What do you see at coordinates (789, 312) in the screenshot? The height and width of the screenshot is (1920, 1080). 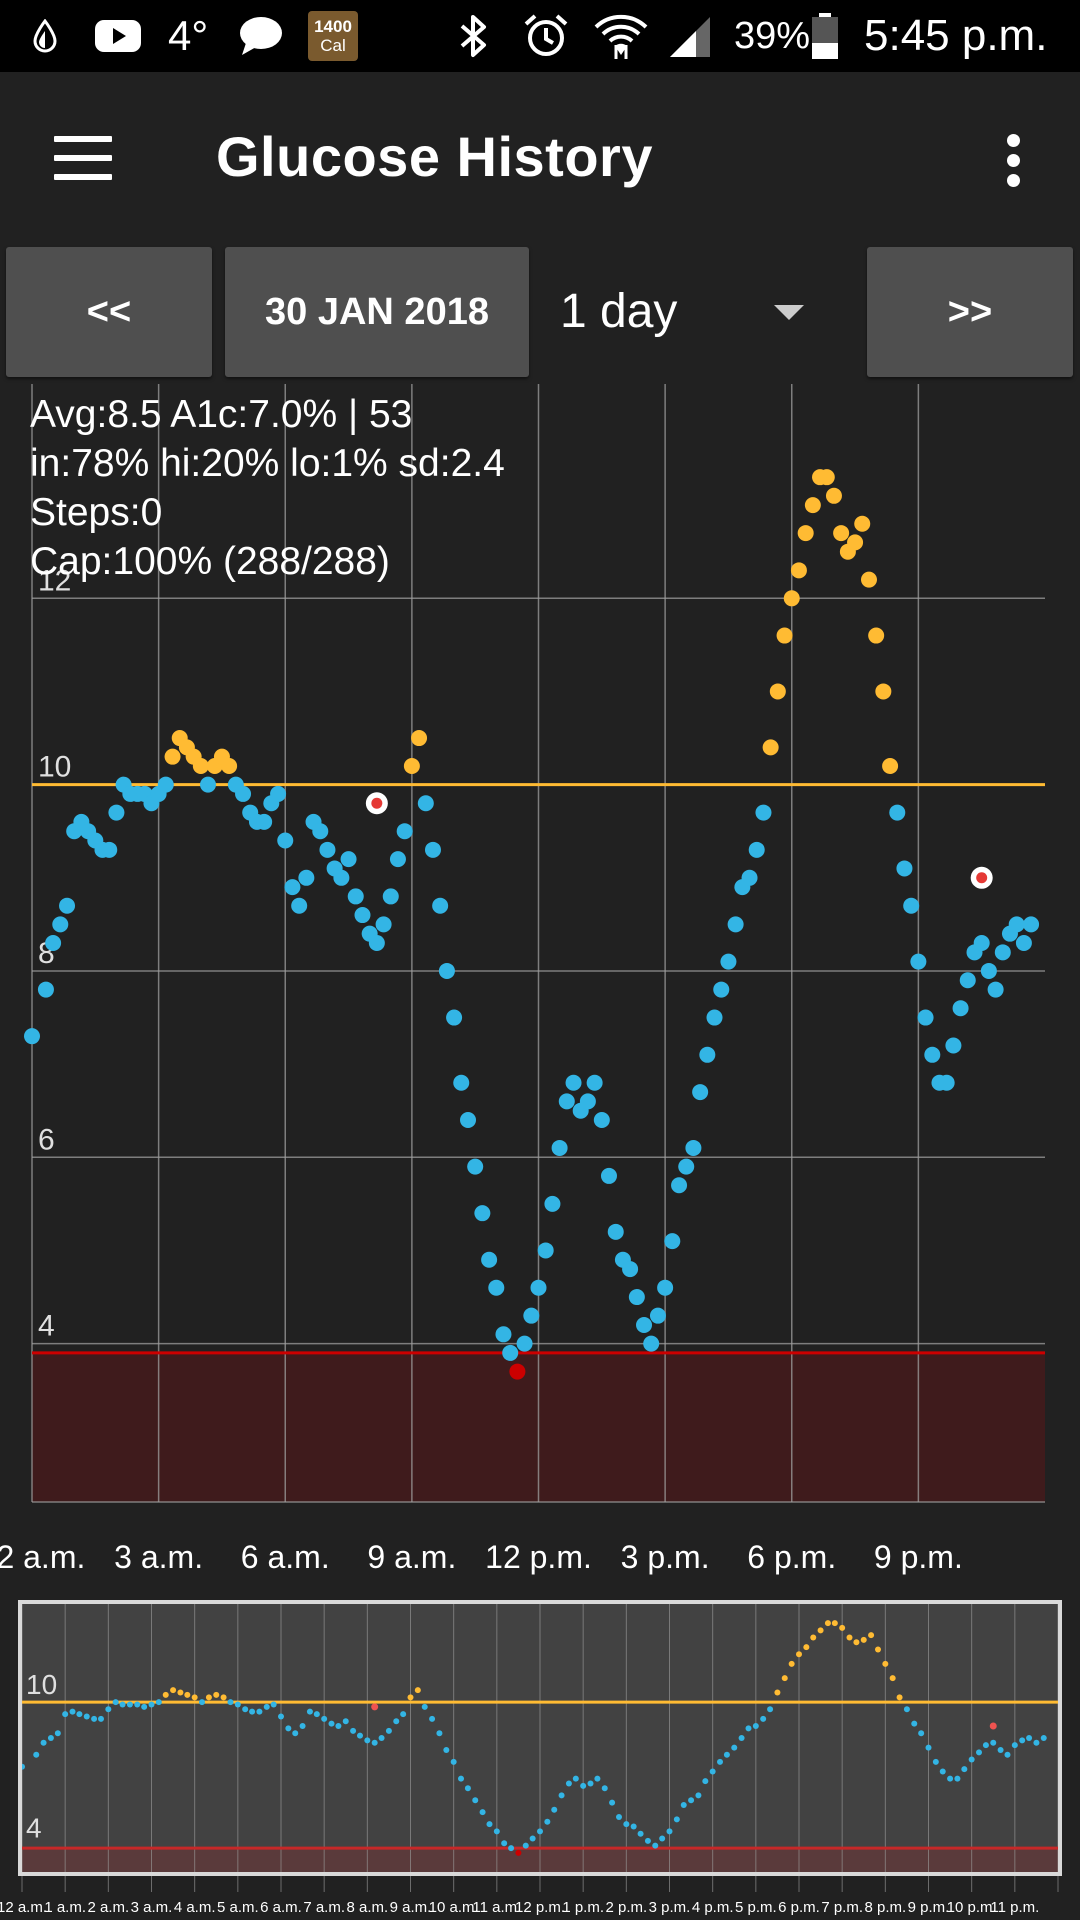 I see `dropdown-arrow-icon` at bounding box center [789, 312].